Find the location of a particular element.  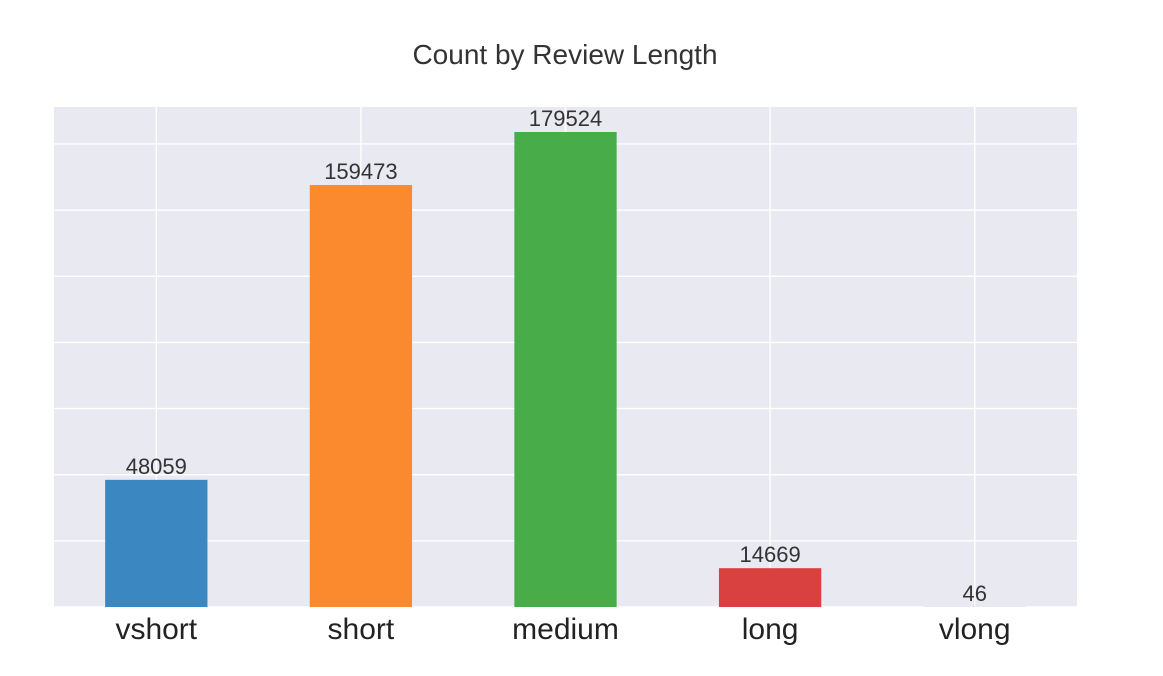

chart-title: Count by Review Length is located at coordinates (564, 54).